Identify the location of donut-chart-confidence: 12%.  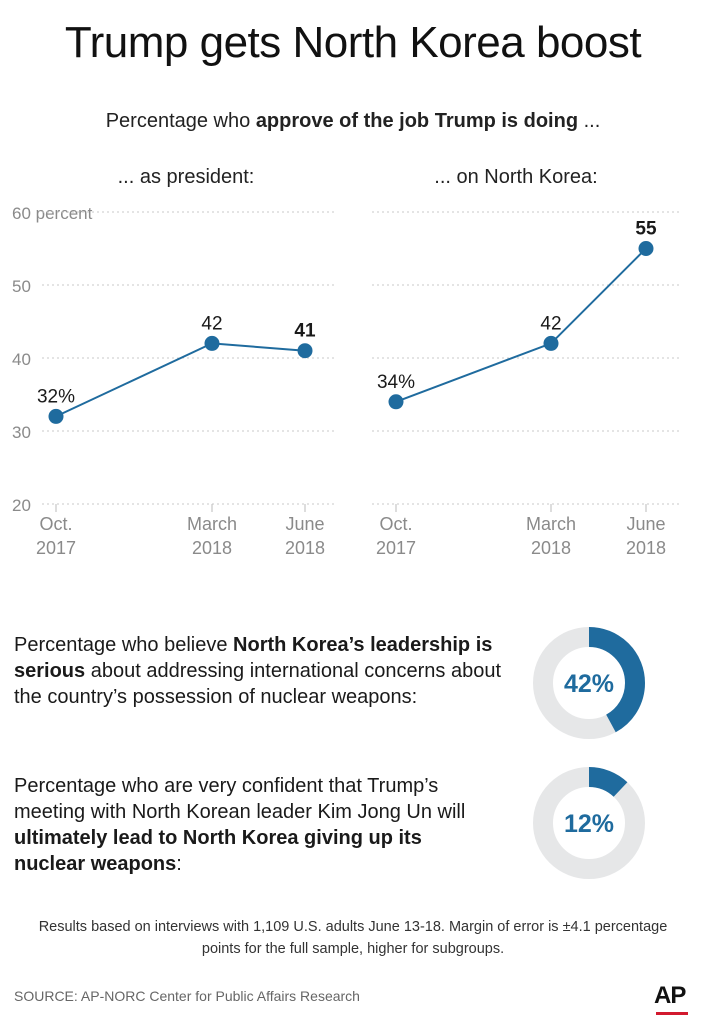
(589, 823).